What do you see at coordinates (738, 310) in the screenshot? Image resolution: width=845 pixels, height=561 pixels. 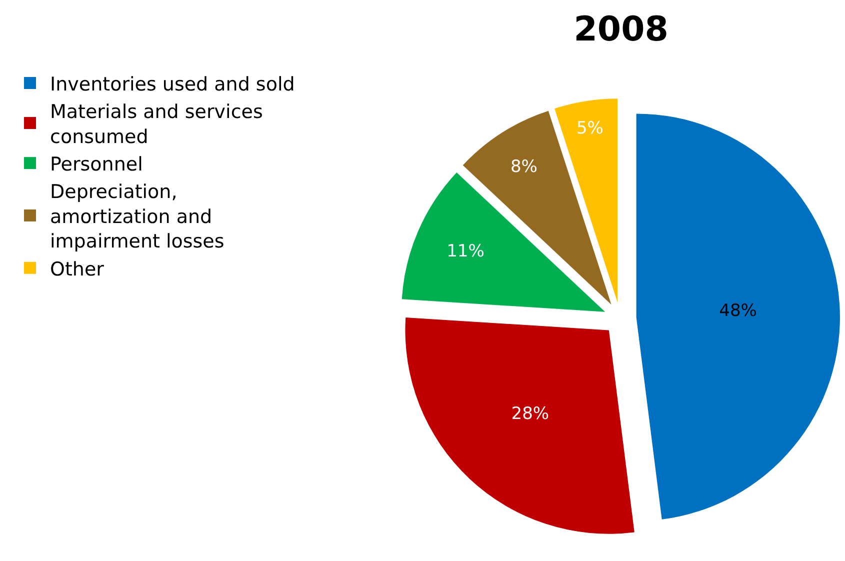 I see `data-label: 48%` at bounding box center [738, 310].